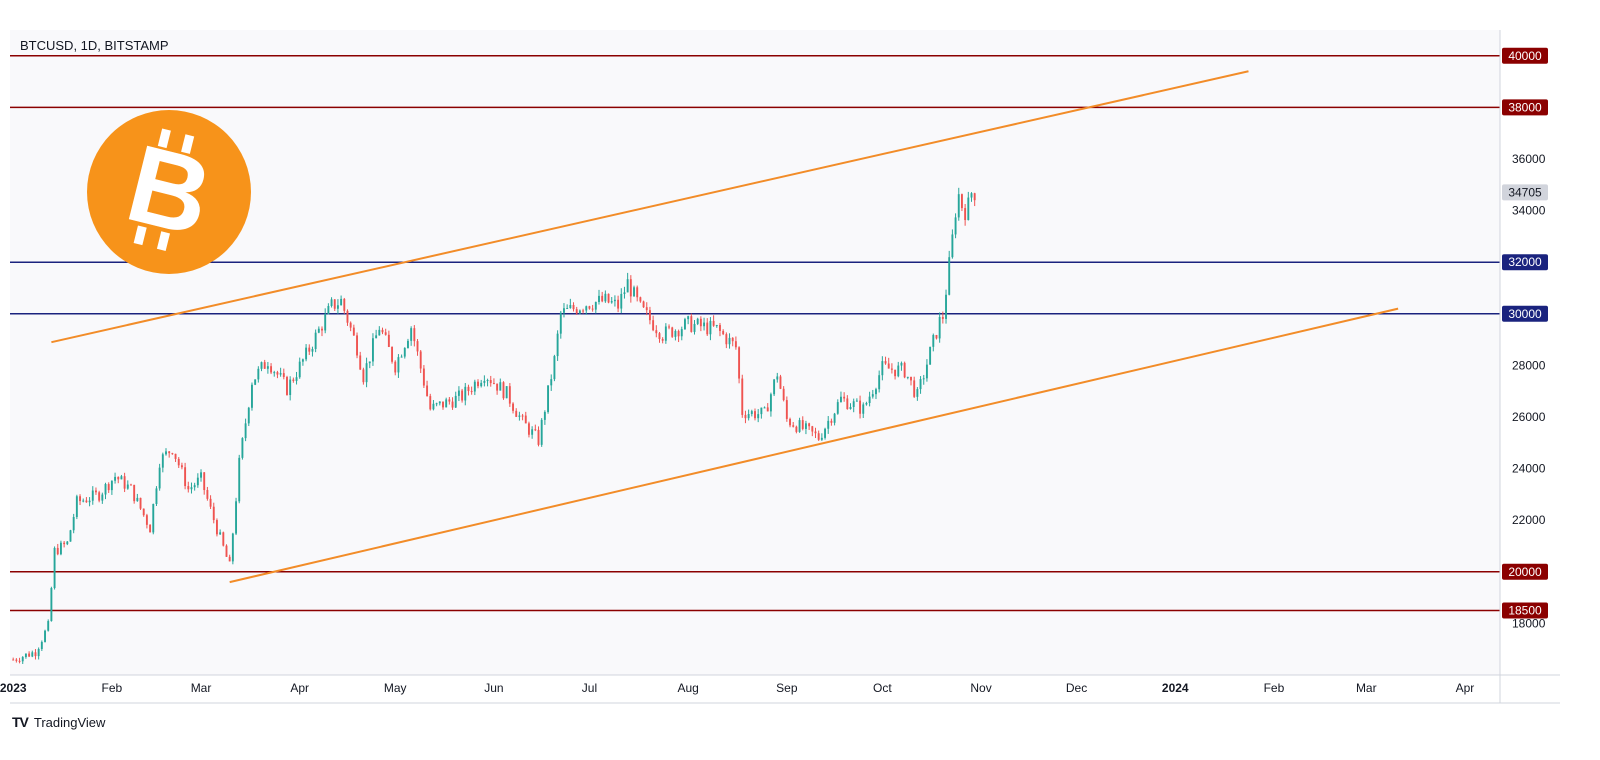  Describe the element at coordinates (58, 722) in the screenshot. I see `footer-brand: TV TradingView` at that location.